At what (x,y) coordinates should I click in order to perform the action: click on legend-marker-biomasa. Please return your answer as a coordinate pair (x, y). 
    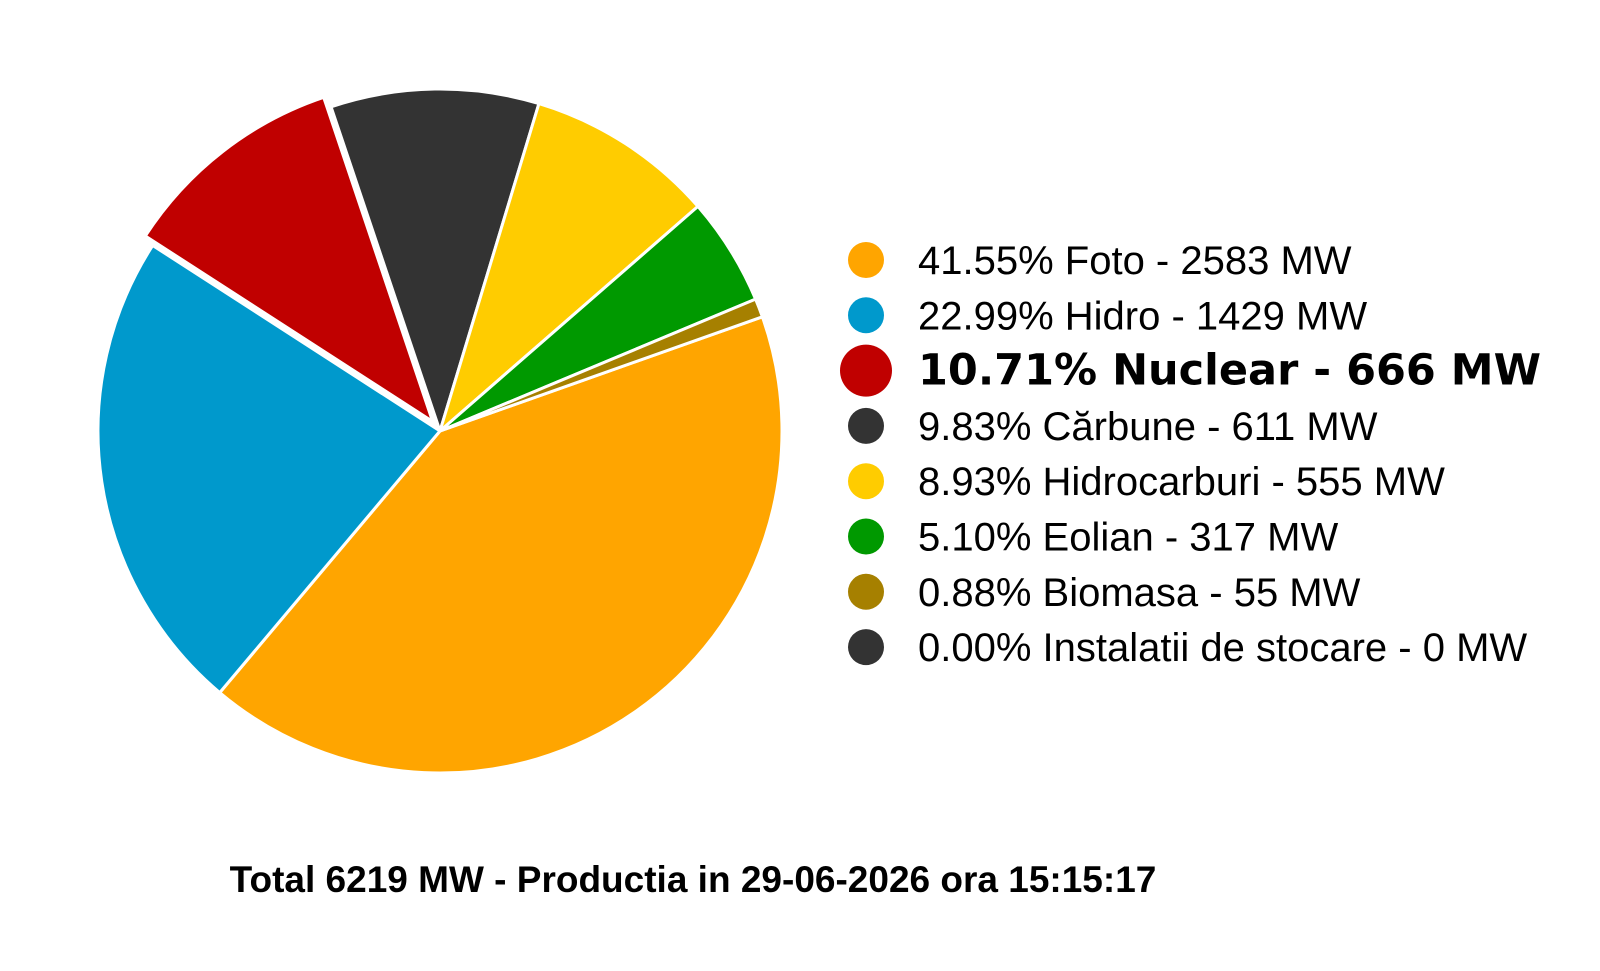
    Looking at the image, I should click on (866, 591).